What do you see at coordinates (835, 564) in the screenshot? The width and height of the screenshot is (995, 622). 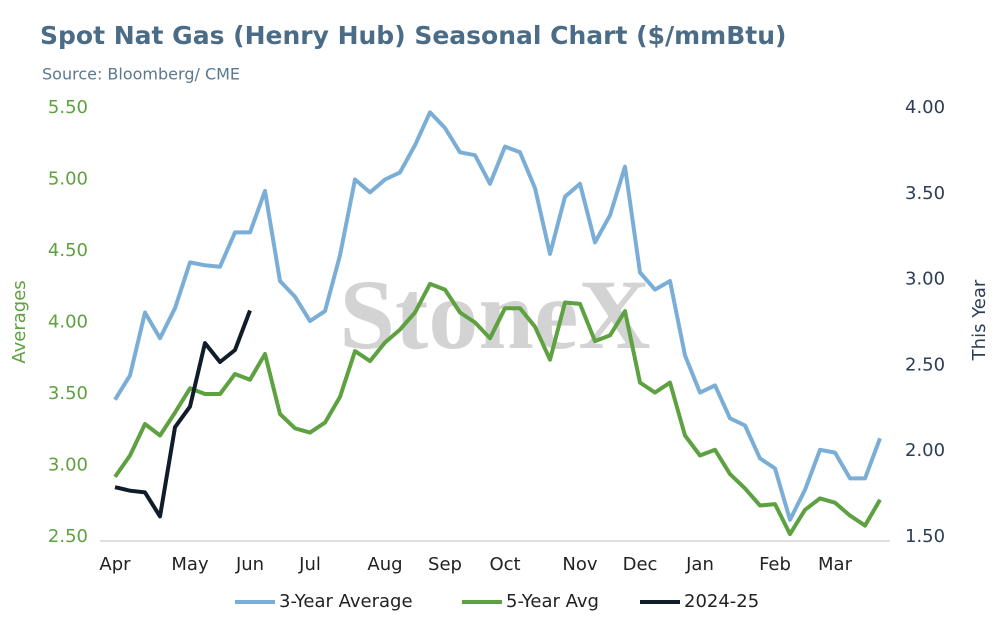 I see `x-tick-label: Mar` at bounding box center [835, 564].